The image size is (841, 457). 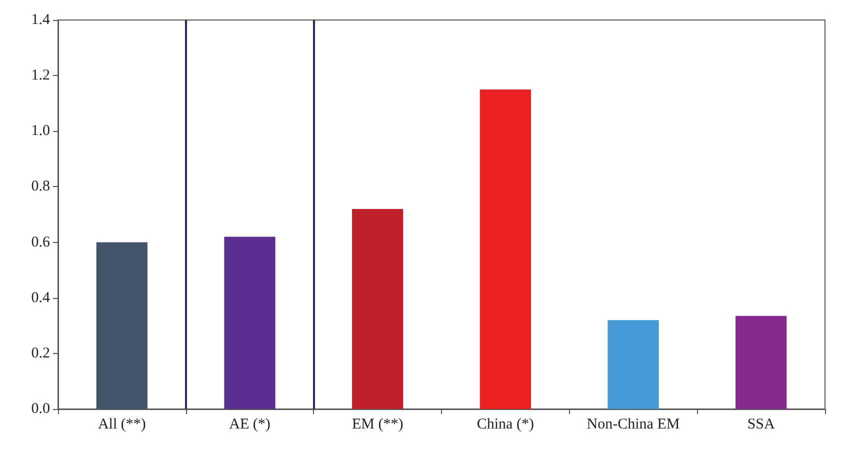 I want to click on y-tick-label: 0.6, so click(x=40, y=242).